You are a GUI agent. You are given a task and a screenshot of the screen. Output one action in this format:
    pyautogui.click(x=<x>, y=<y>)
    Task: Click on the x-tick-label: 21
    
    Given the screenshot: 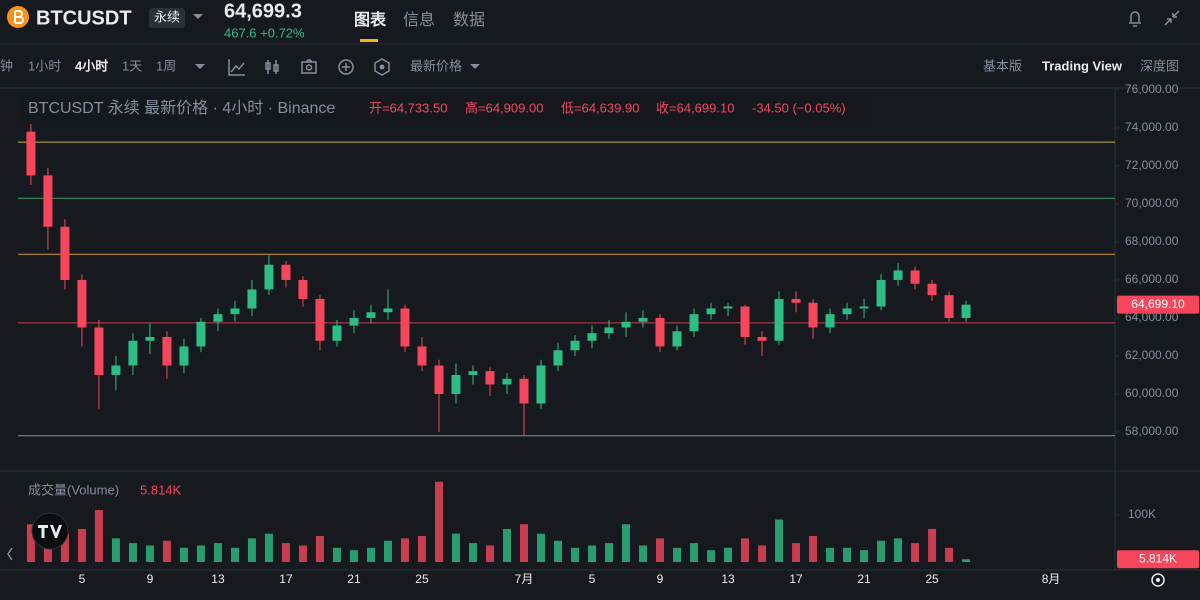 What is the action you would take?
    pyautogui.click(x=354, y=579)
    